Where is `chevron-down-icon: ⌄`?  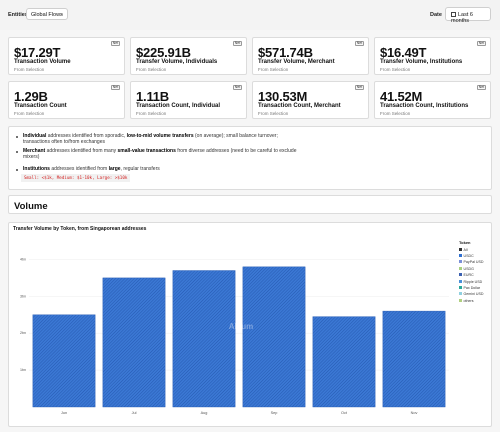 chevron-down-icon: ⌄ is located at coordinates (61, 14).